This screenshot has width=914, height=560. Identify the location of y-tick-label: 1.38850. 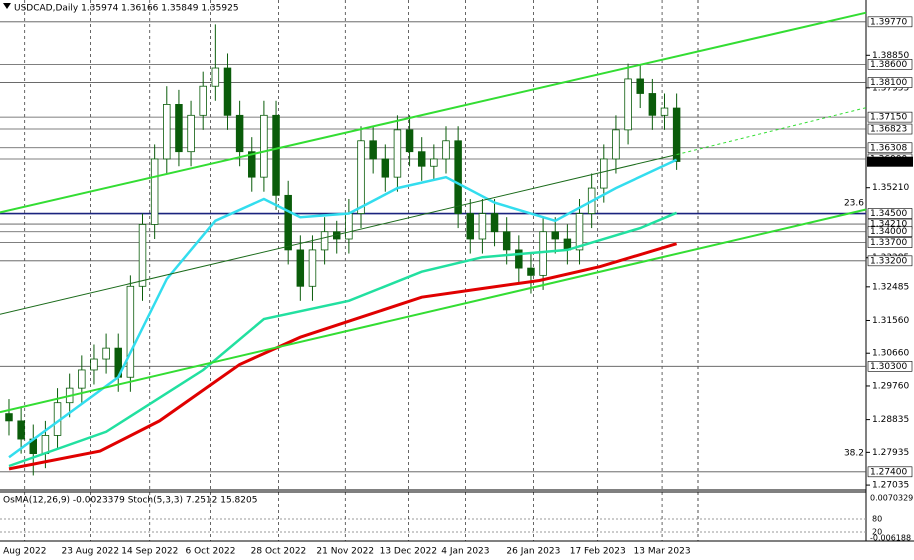
(890, 56).